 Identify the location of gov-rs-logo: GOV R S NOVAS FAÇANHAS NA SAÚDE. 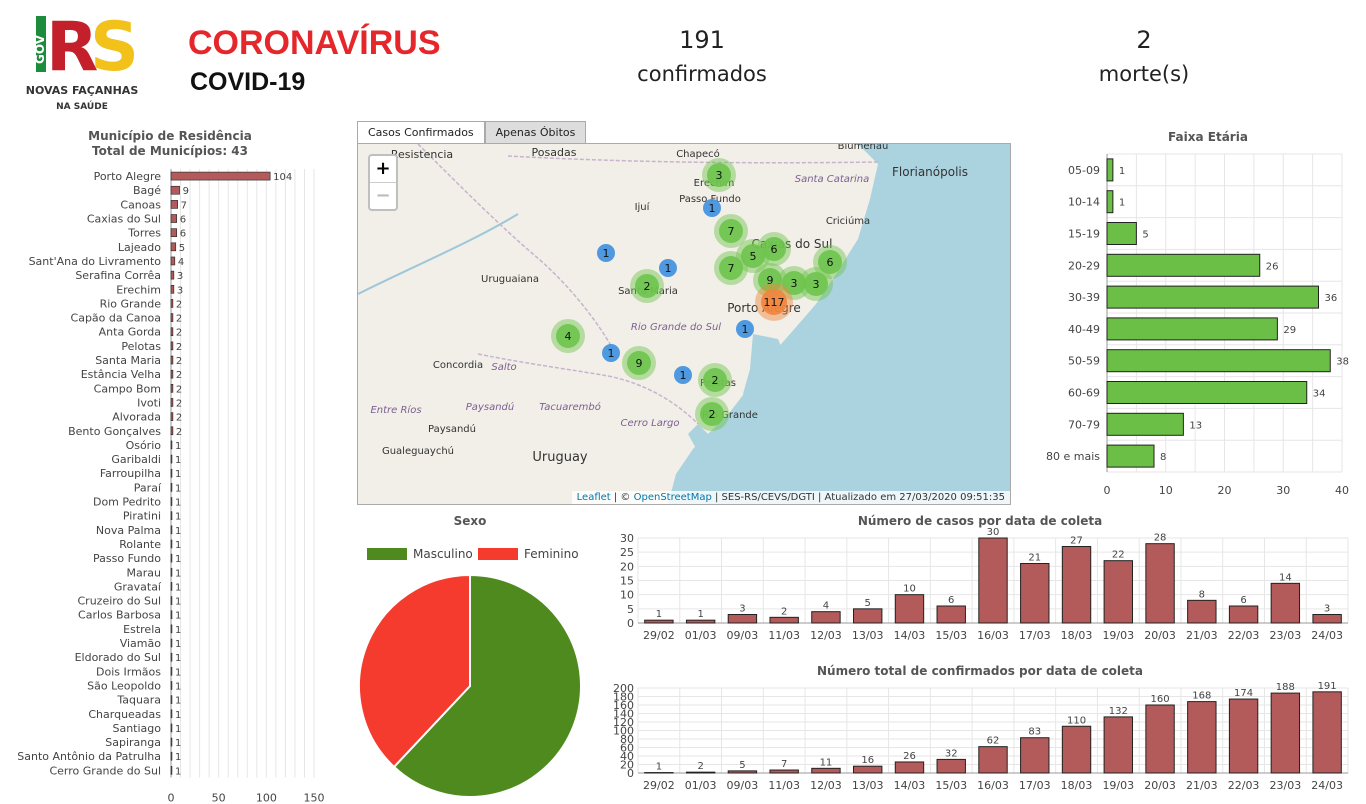
(88, 62).